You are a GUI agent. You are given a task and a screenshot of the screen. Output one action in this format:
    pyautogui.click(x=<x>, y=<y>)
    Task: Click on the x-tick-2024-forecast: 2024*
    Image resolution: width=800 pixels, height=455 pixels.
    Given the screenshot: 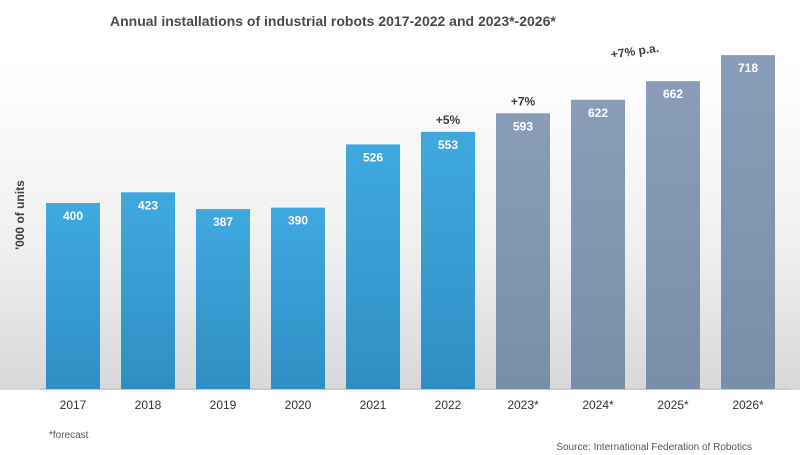 What is the action you would take?
    pyautogui.click(x=598, y=405)
    